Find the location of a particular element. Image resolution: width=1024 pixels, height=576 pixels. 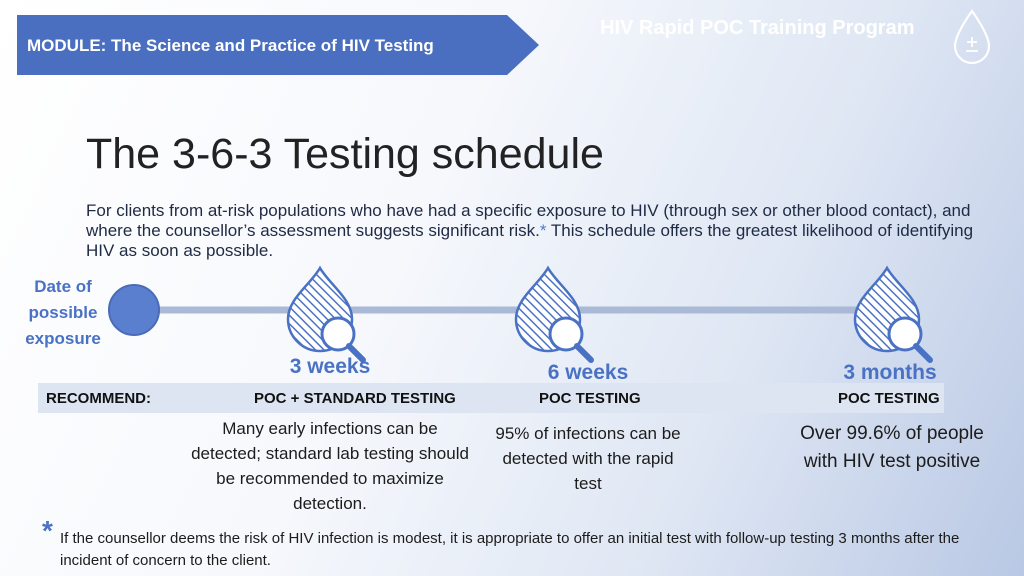

exposure-label: Date of possible exposure is located at coordinates (63, 312).